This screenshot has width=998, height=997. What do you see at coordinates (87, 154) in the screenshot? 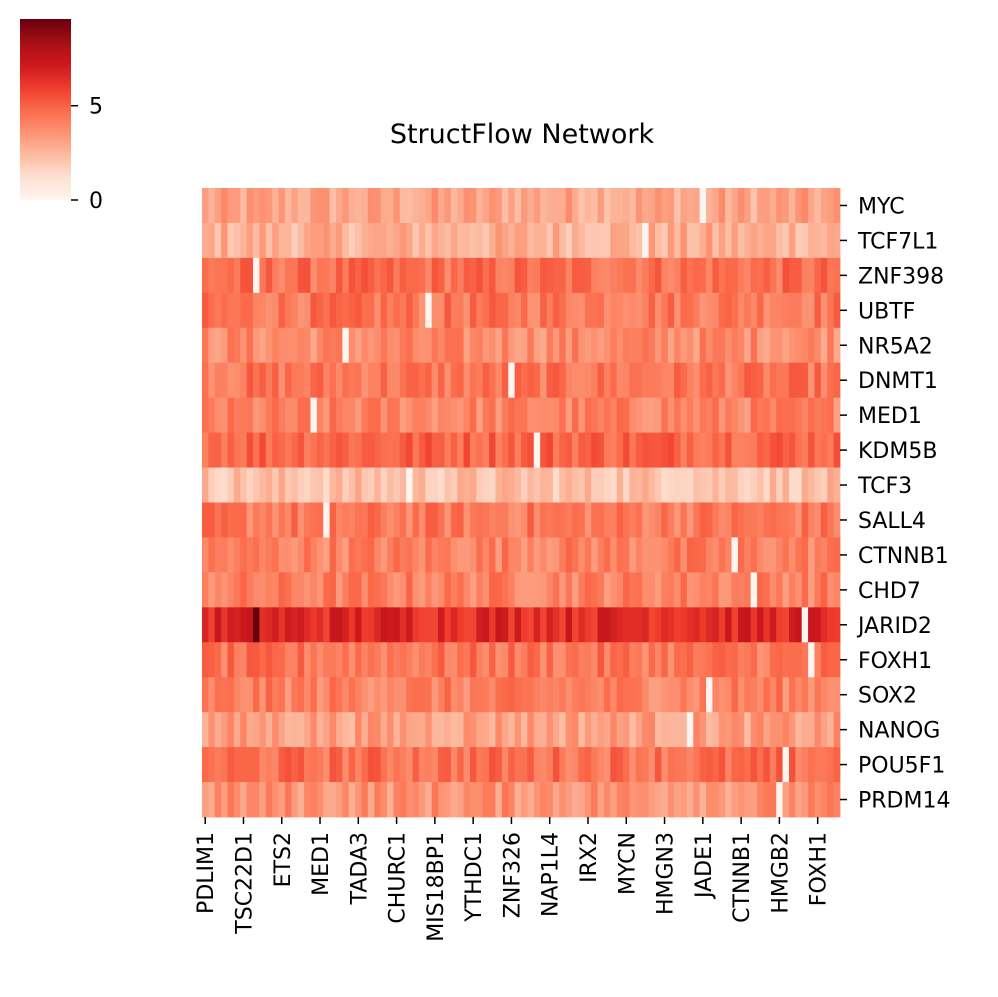
I see `colorbar-ticks: 05` at bounding box center [87, 154].